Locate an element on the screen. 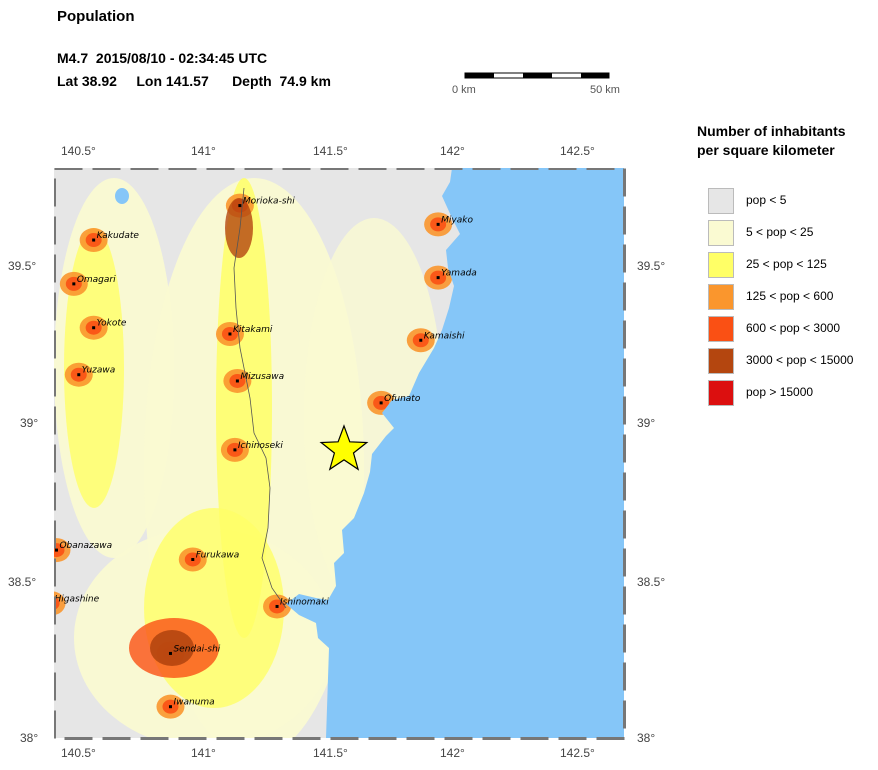 The image size is (878, 770). city-label: Kamaishi is located at coordinates (444, 336).